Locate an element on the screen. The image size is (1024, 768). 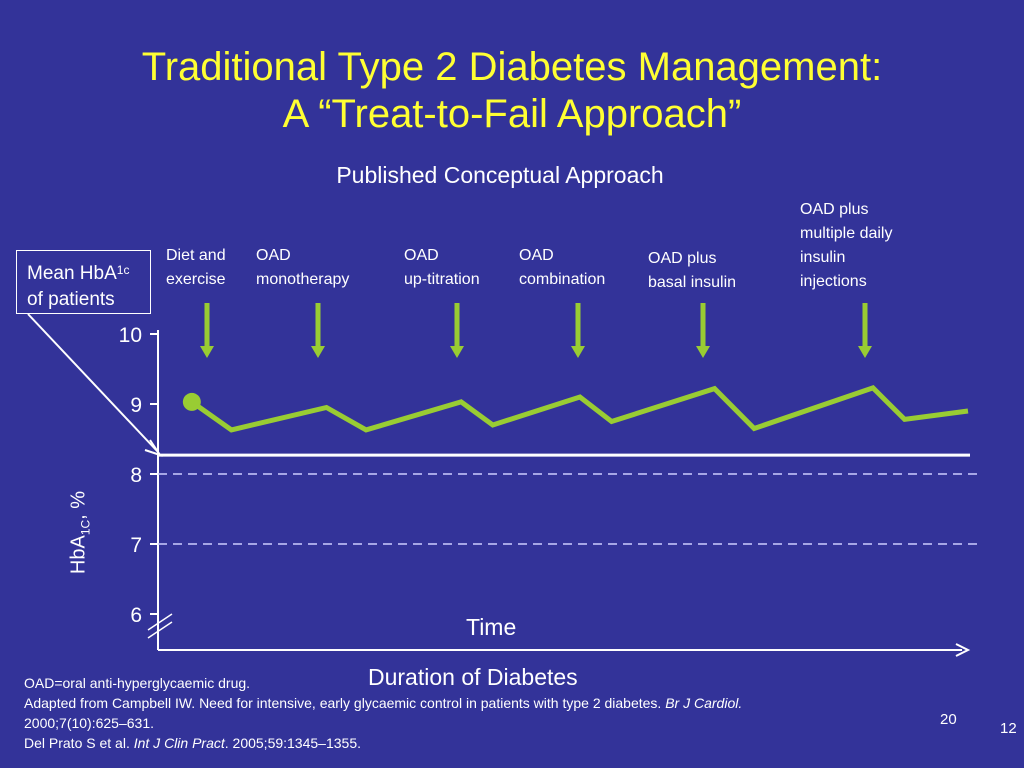
hba1c-series is located at coordinates (575, 409).